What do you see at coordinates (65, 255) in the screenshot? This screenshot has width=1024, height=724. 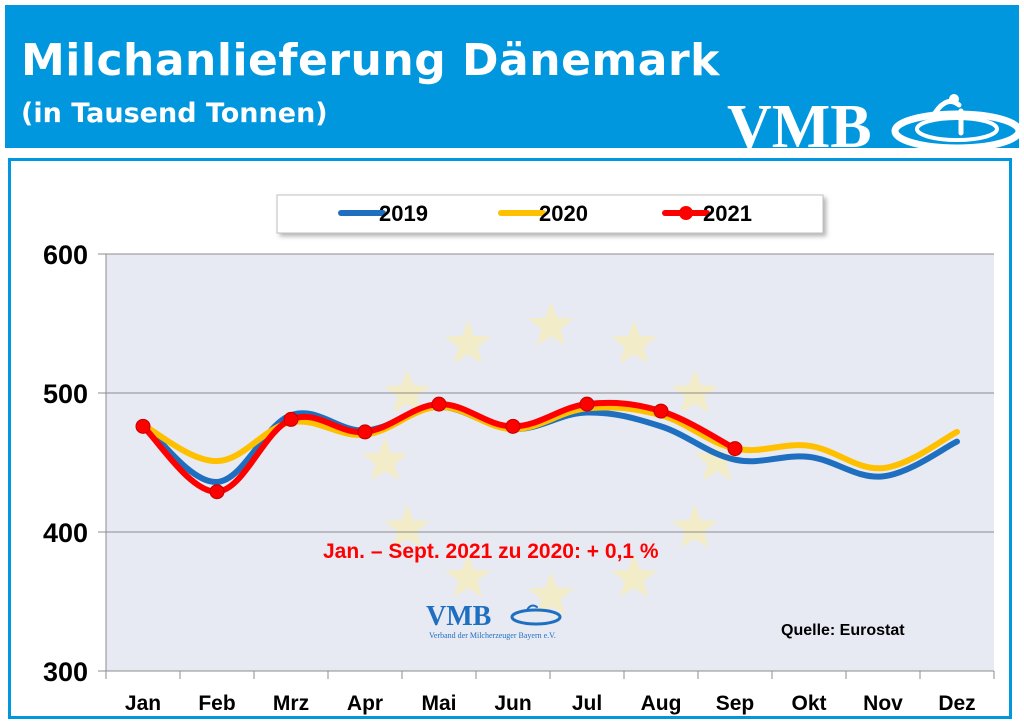 I see `y-tick-label: 600` at bounding box center [65, 255].